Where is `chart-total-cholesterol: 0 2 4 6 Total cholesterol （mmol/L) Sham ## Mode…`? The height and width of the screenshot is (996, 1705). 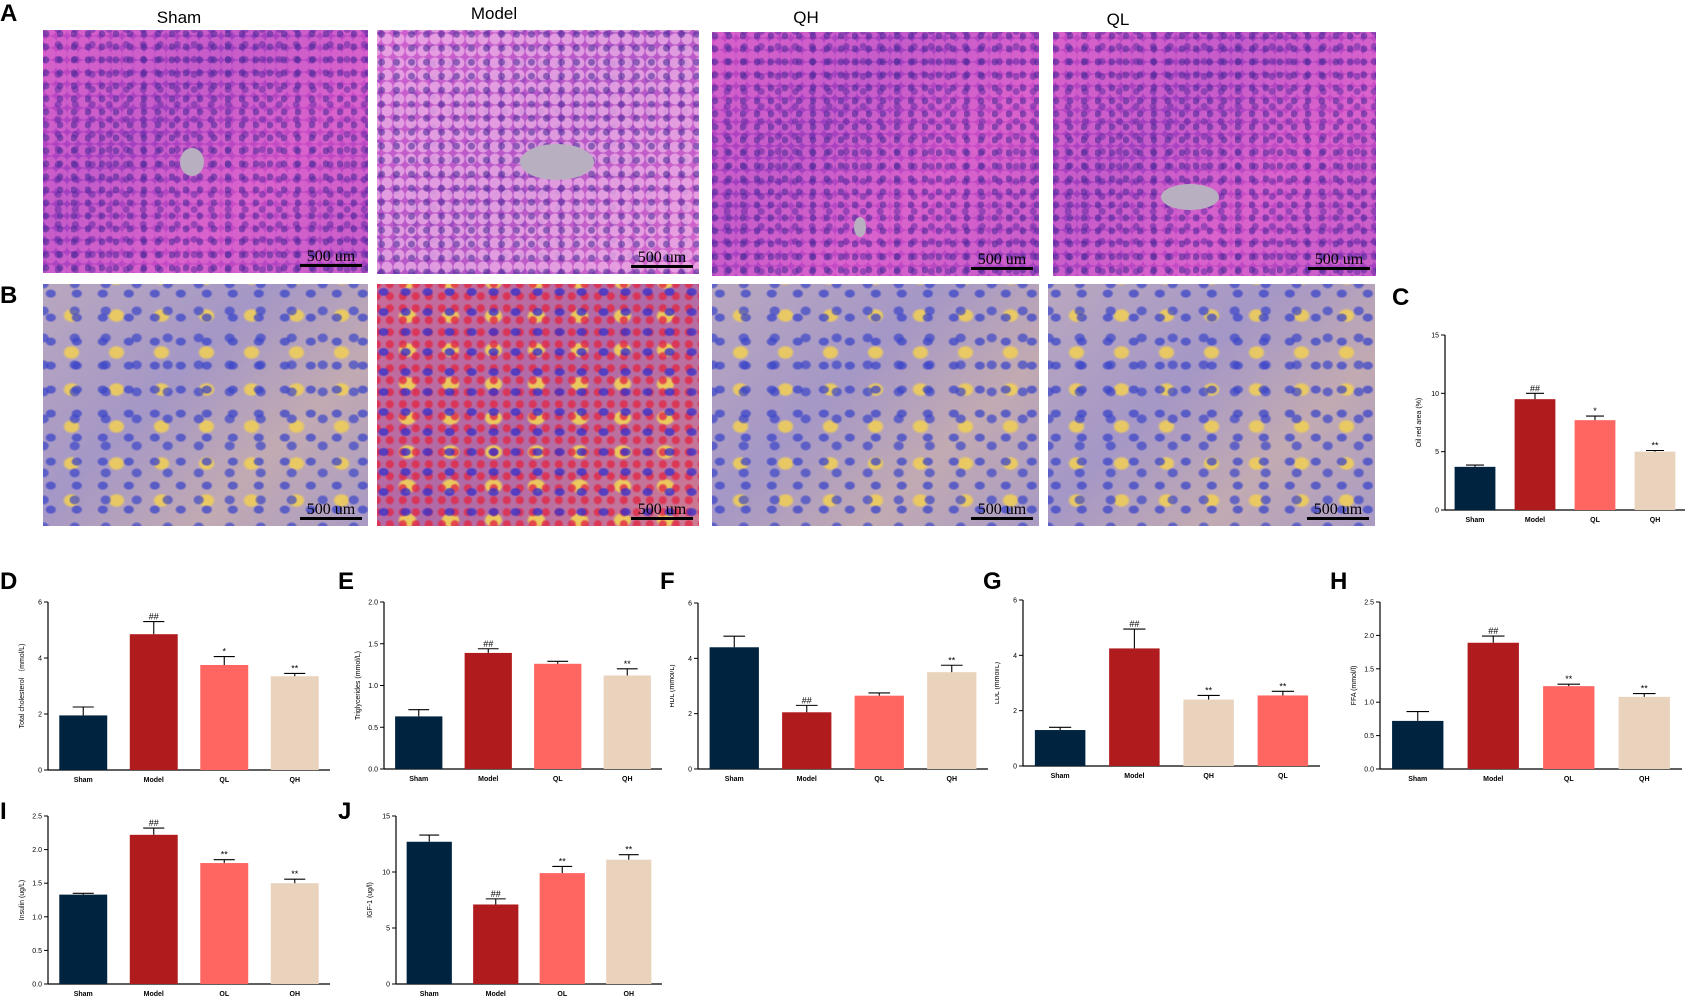 chart-total-cholesterol: 0 2 4 6 Total cholesterol （mmol/L) Sham ## Mode… is located at coordinates (174, 692).